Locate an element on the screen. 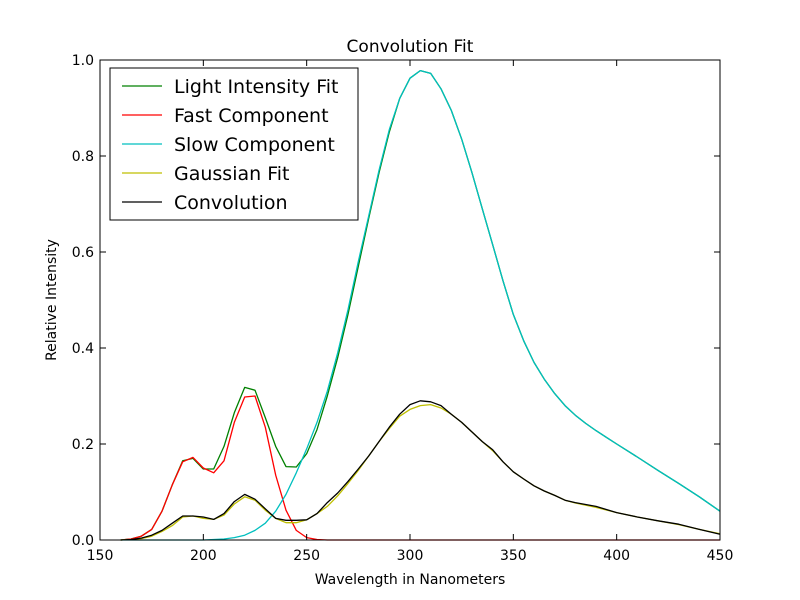 This screenshot has height=600, width=800. x-tick-label: 450 is located at coordinates (720, 556).